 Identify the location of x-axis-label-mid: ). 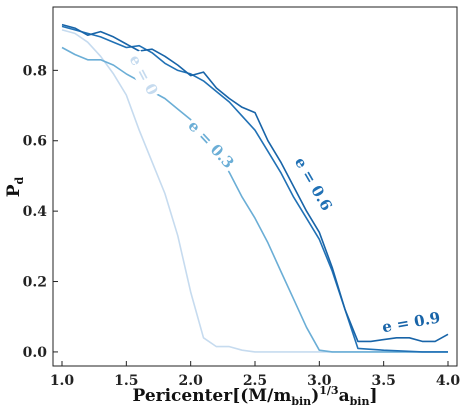
(315, 396).